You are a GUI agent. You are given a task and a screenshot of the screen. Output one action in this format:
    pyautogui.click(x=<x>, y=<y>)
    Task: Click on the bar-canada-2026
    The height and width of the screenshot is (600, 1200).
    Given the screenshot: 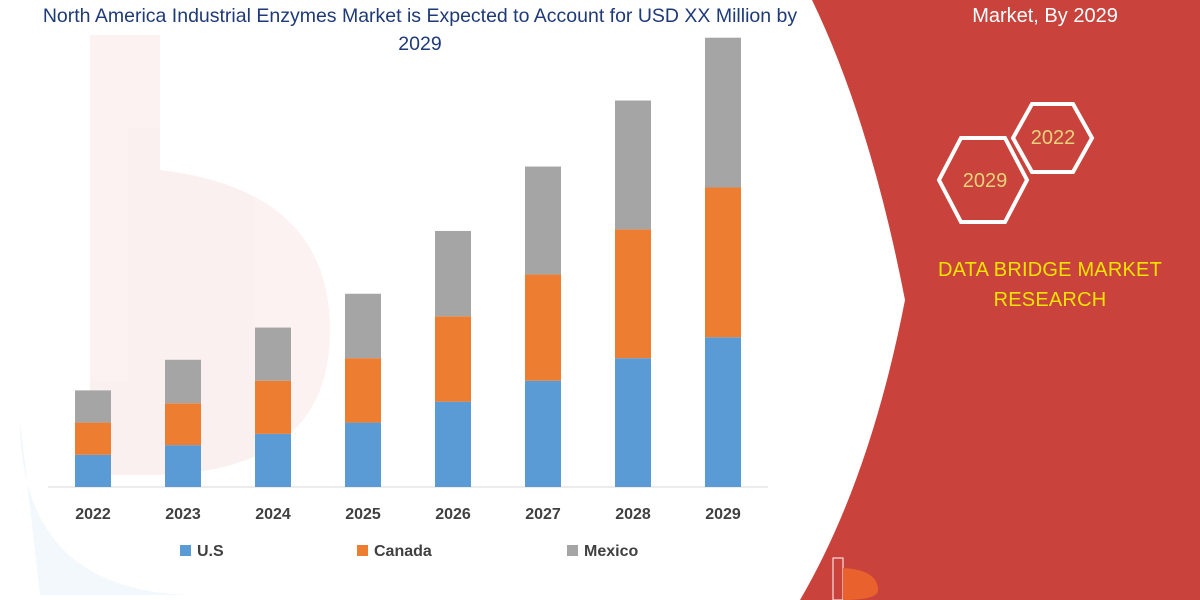 What is the action you would take?
    pyautogui.click(x=453, y=359)
    